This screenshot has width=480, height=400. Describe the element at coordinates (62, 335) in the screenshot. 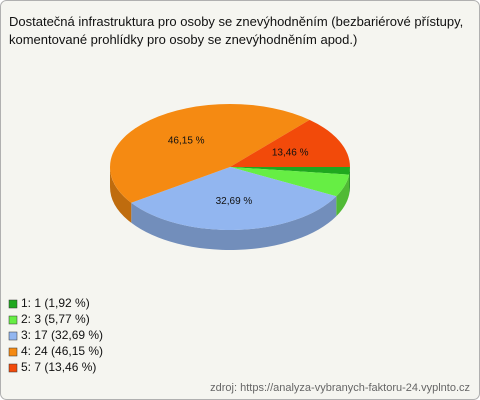

I see `legend-label: 3: 17 (32,69 %)` at that location.